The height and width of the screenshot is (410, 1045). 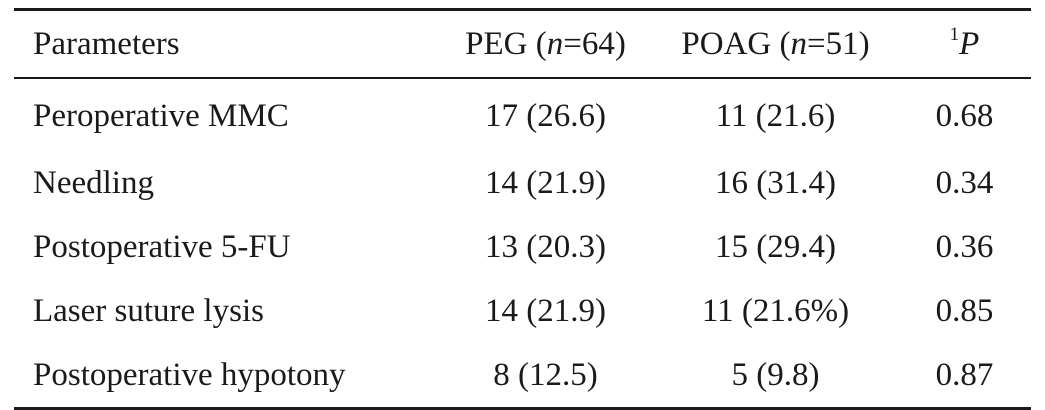 I want to click on header-peg-label: PEG (, so click(x=506, y=43).